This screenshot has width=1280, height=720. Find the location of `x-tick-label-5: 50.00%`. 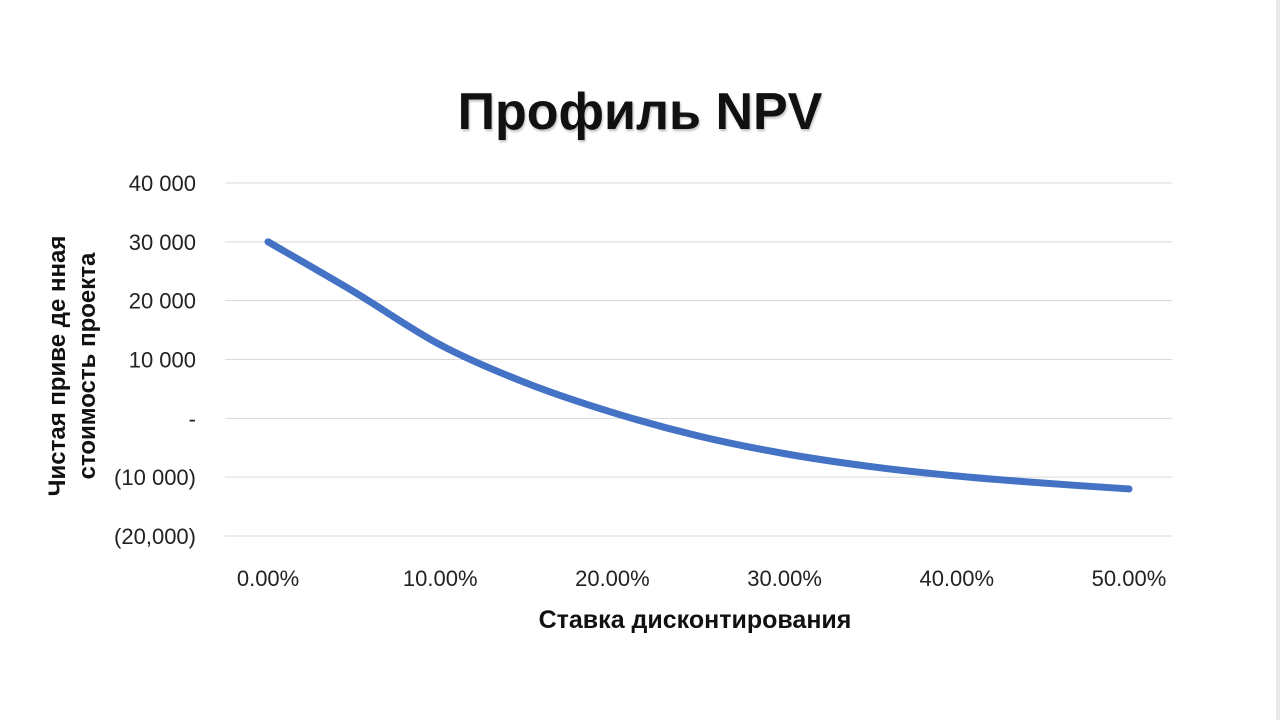

x-tick-label-5: 50.00% is located at coordinates (1129, 578).